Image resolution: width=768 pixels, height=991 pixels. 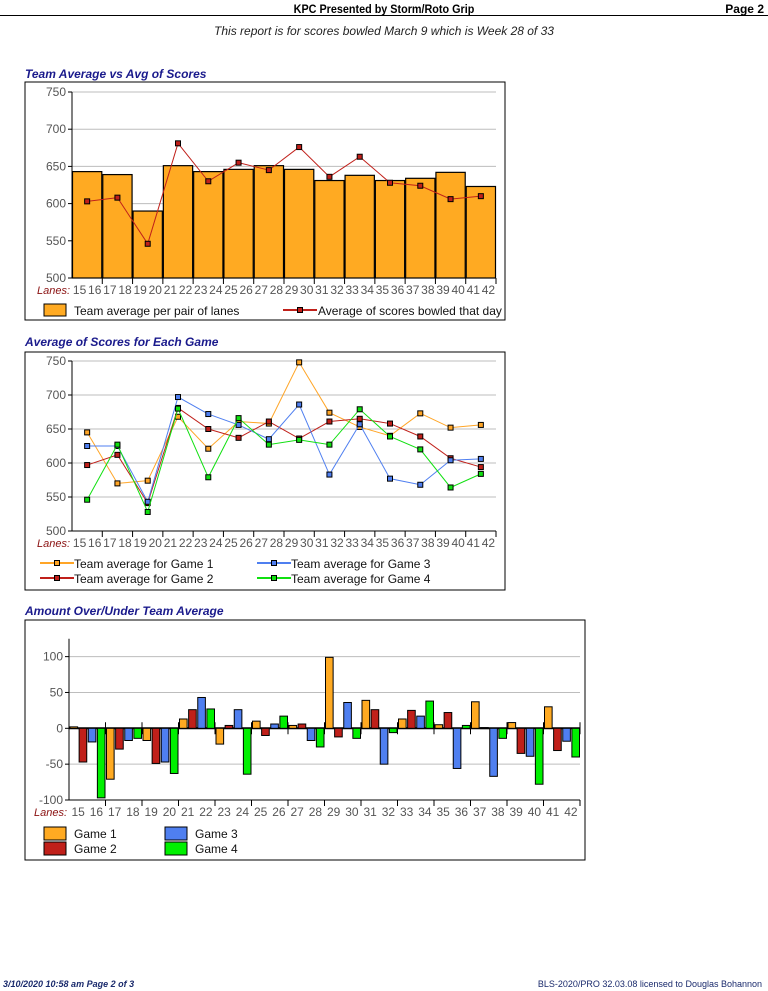 What do you see at coordinates (443, 543) in the screenshot?
I see `x-tick-label: 39` at bounding box center [443, 543].